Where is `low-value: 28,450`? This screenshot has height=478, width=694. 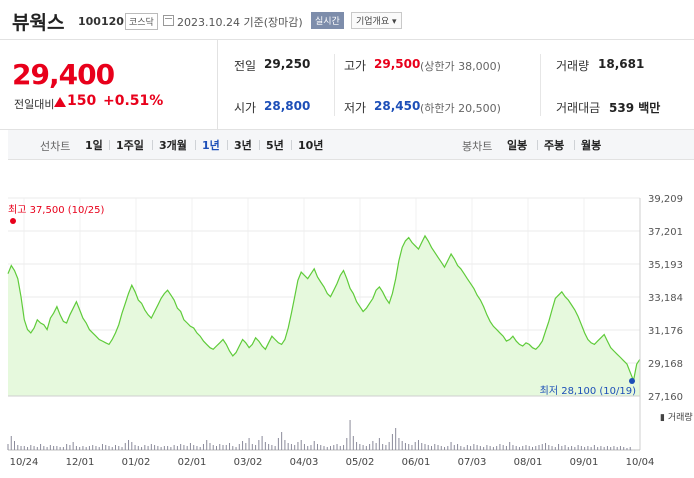
low-value: 28,450 is located at coordinates (397, 106).